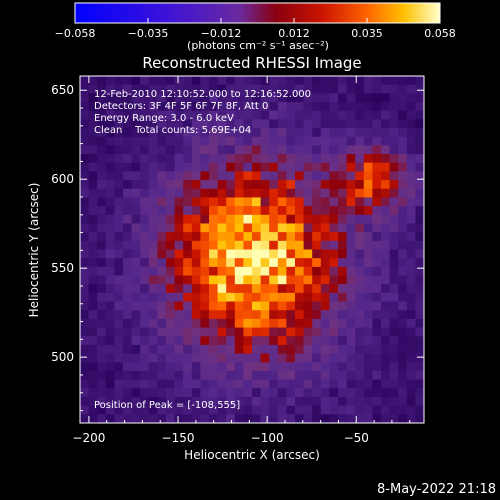 The width and height of the screenshot is (500, 500). What do you see at coordinates (148, 33) in the screenshot?
I see `colorbar-tick-label: −0.035` at bounding box center [148, 33].